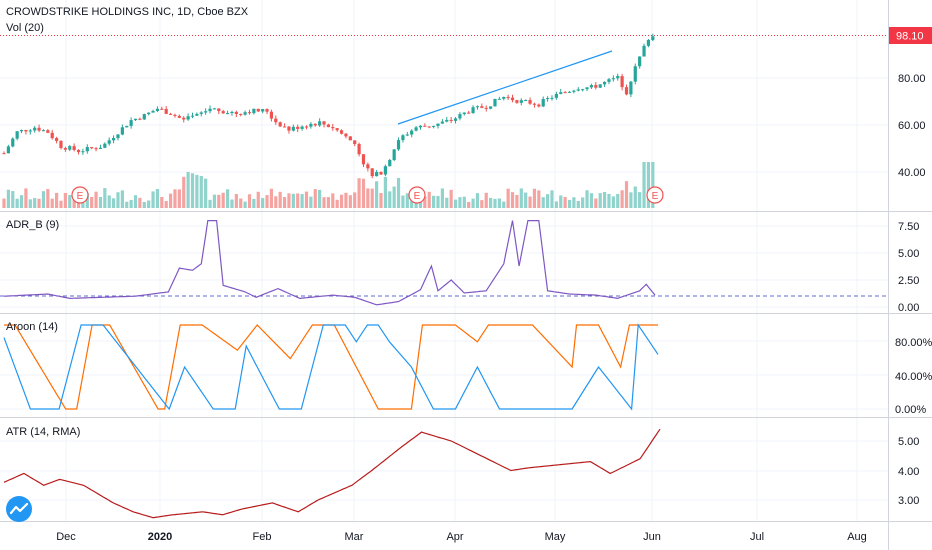 The image size is (932, 550). Describe the element at coordinates (912, 79) in the screenshot. I see `price-tick: 80.00` at that location.